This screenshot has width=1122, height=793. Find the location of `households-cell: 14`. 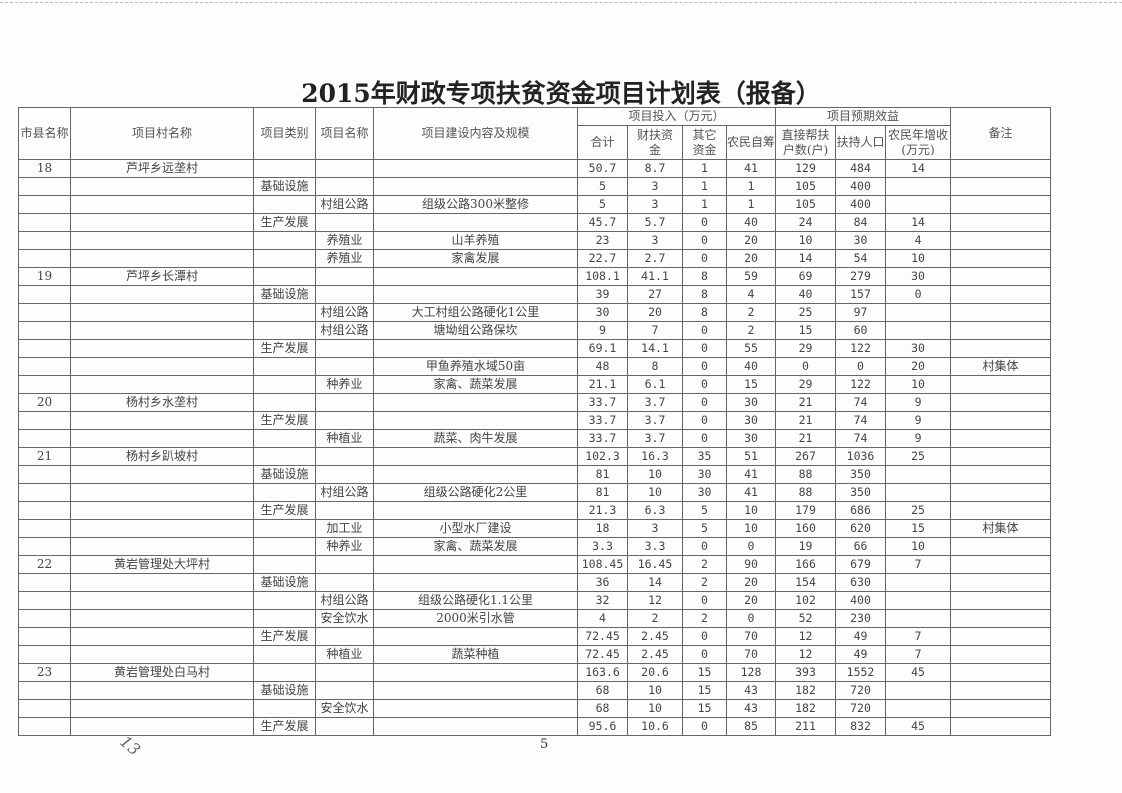

households-cell: 14 is located at coordinates (806, 258).